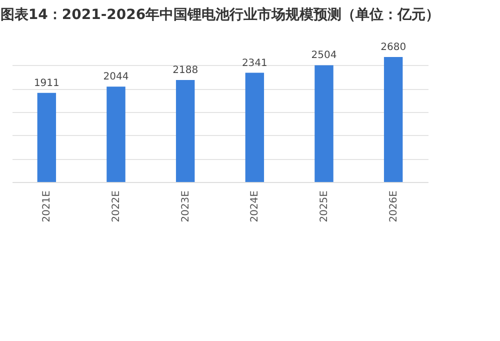 Image resolution: width=500 pixels, height=341 pixels. What do you see at coordinates (47, 206) in the screenshot?
I see `x-tick-label: 2021E` at bounding box center [47, 206].